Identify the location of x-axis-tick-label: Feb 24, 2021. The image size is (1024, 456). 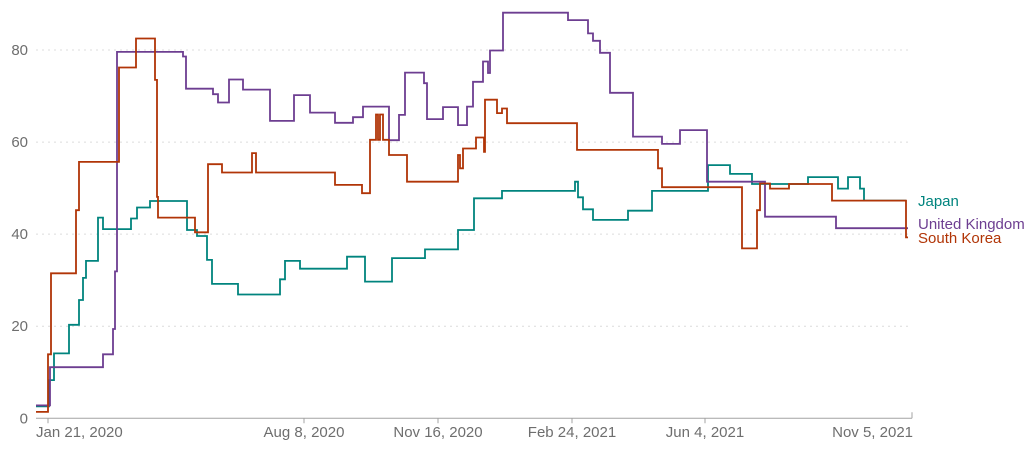
(572, 432).